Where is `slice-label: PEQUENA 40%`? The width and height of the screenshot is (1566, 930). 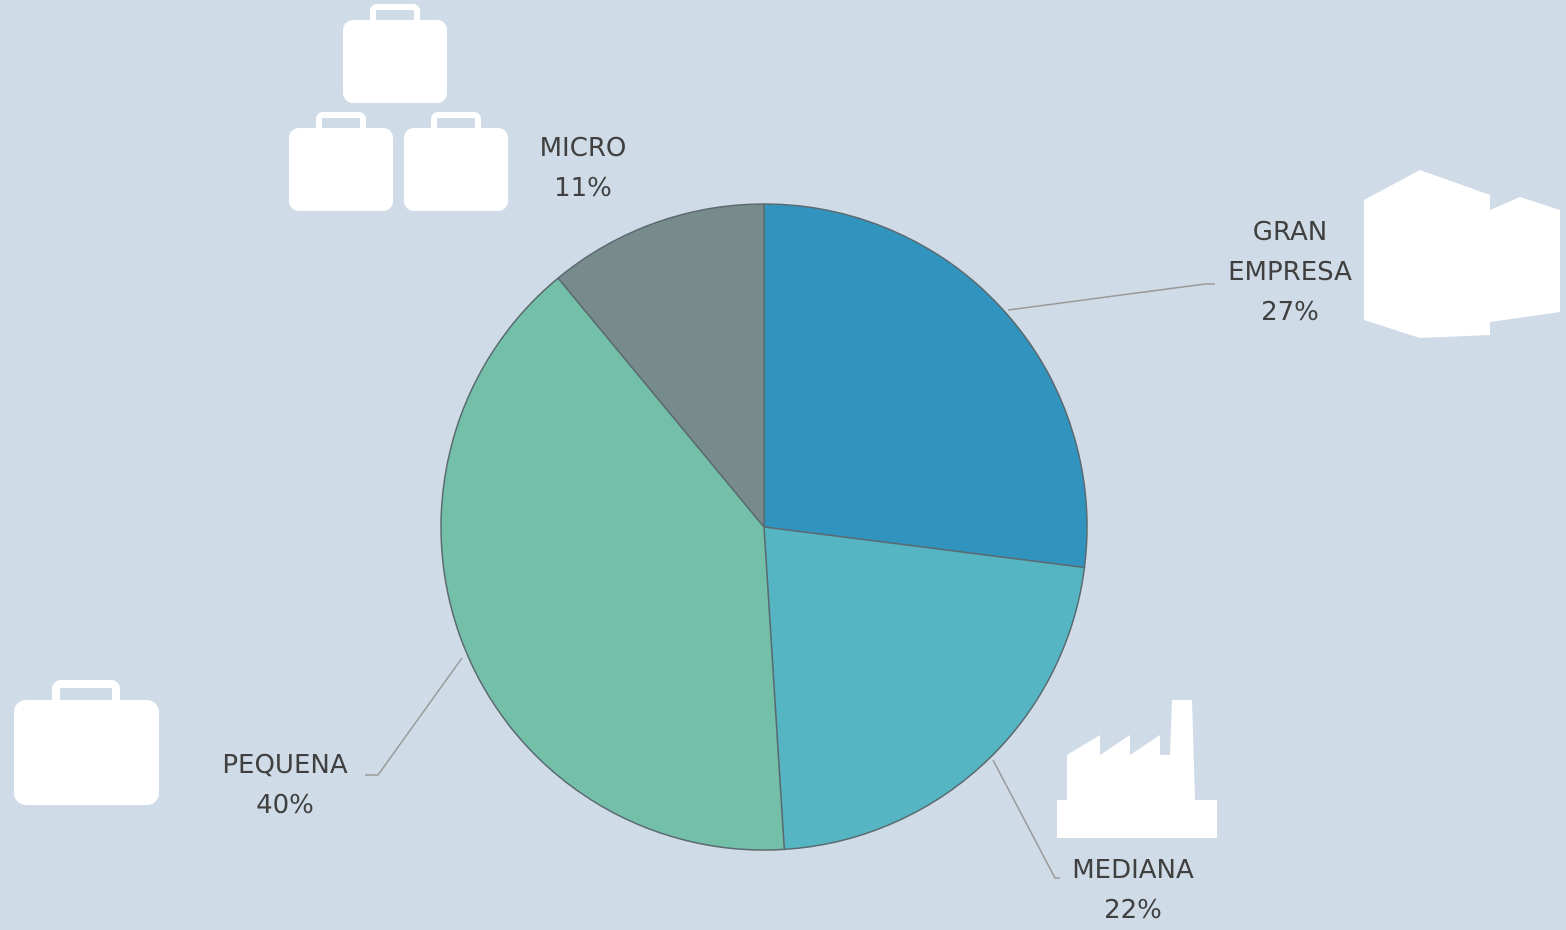 slice-label: PEQUENA 40% is located at coordinates (285, 785).